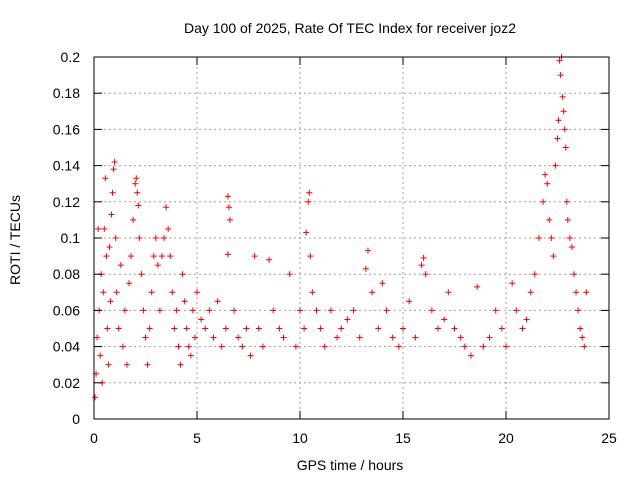 The image size is (640, 480). What do you see at coordinates (403, 438) in the screenshot?
I see `x-tick-label: 15` at bounding box center [403, 438].